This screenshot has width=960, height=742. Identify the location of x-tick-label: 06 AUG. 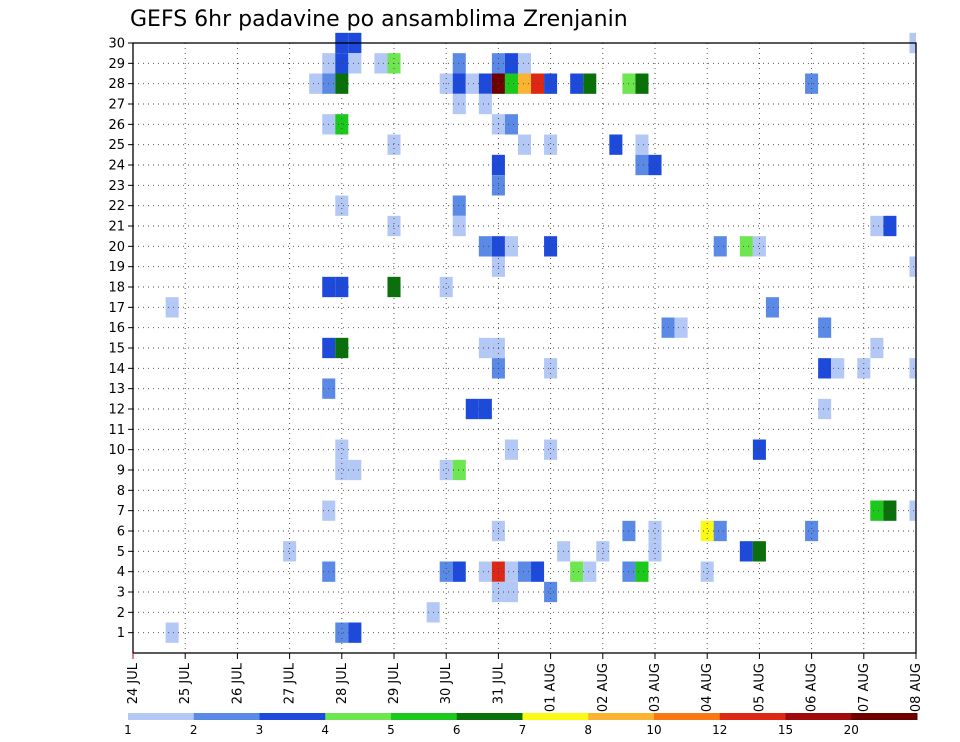
(812, 687).